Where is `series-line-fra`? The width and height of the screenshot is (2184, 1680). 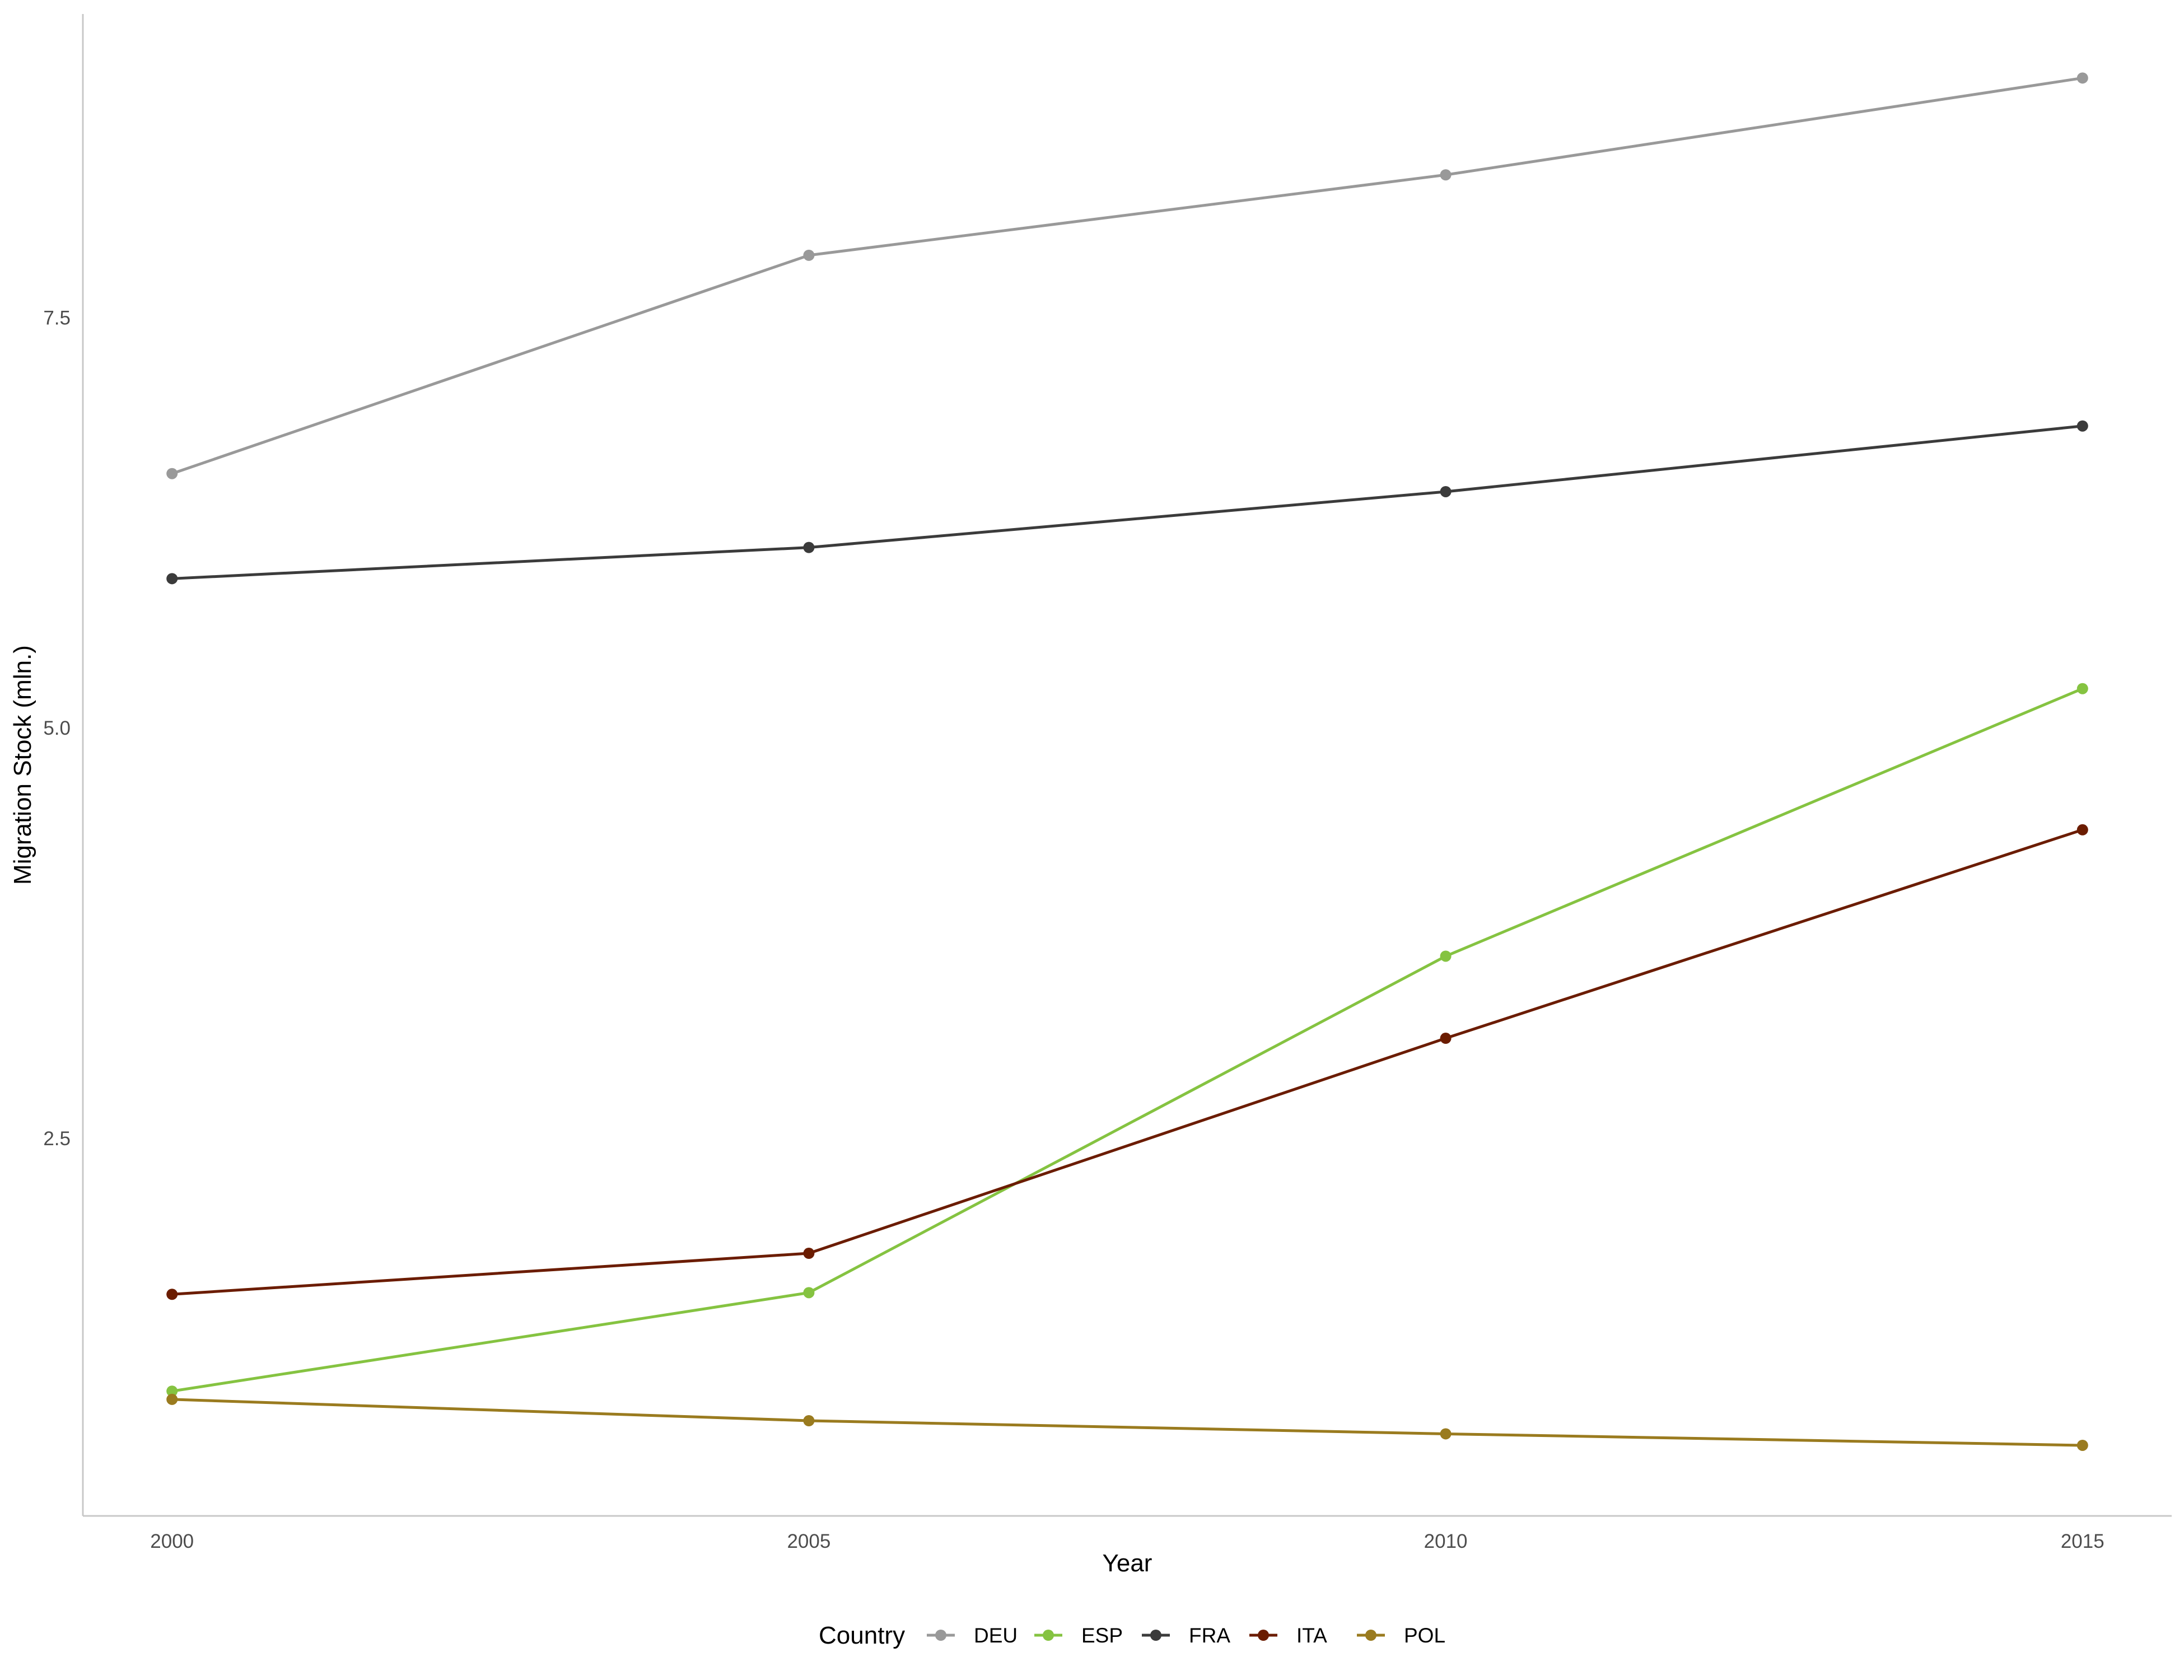 series-line-fra is located at coordinates (1127, 502).